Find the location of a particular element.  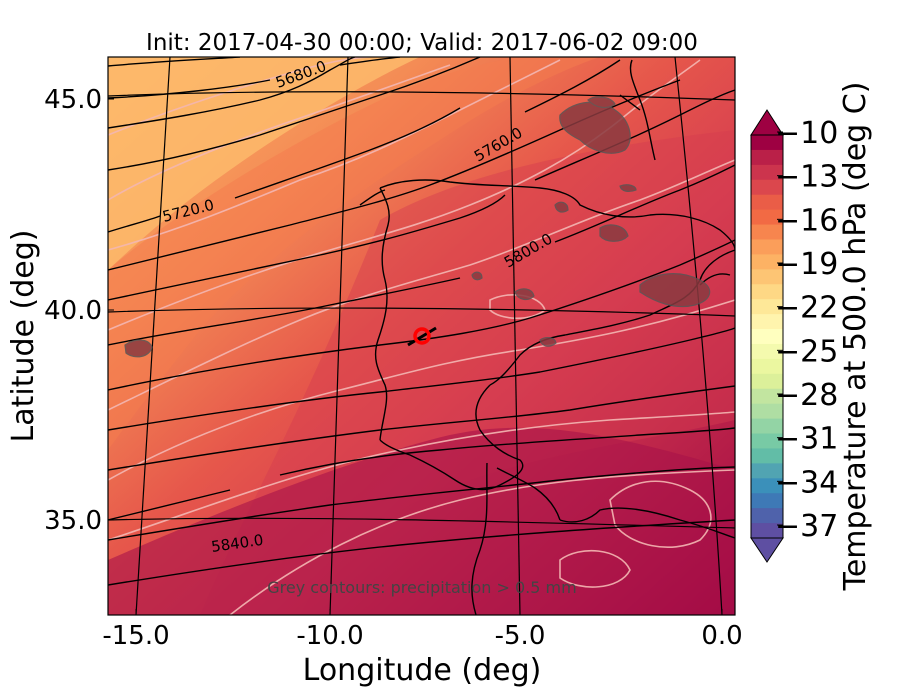

colorbar-label: Temperature at 500.0 hPa (deg C) is located at coordinates (855, 337).